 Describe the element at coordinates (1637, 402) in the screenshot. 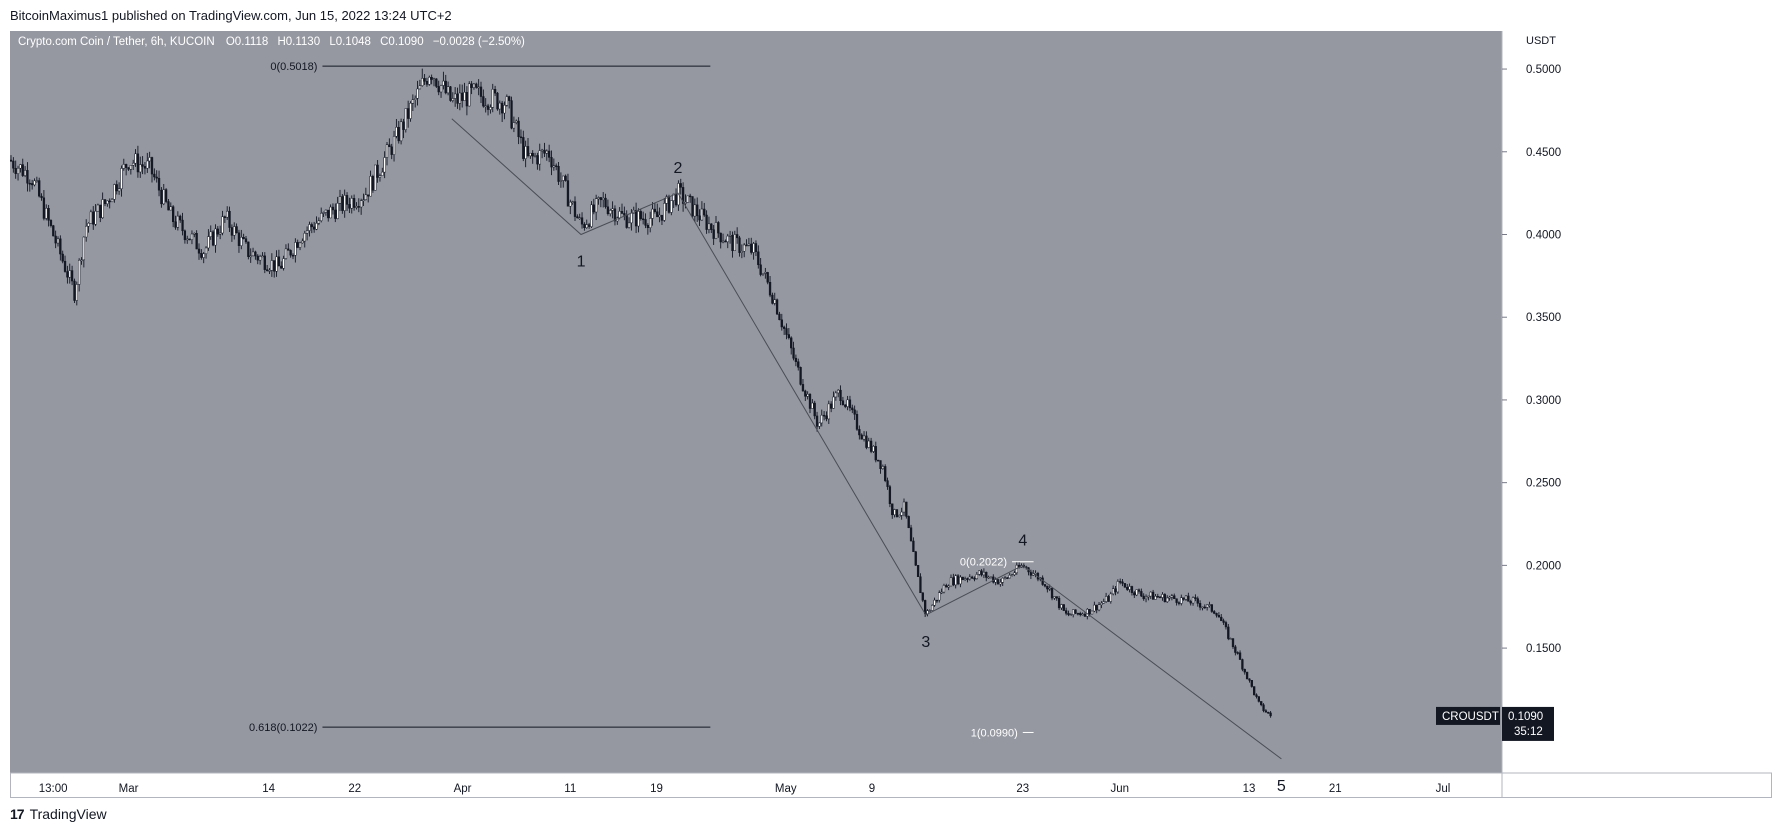

I see `price-axis-area` at that location.